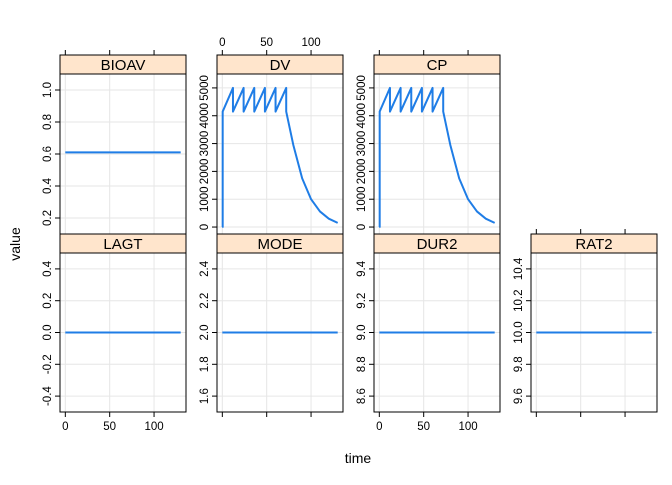 This screenshot has width=672, height=485. Describe the element at coordinates (205, 116) in the screenshot. I see `ytick-label-dv: 4000` at that location.